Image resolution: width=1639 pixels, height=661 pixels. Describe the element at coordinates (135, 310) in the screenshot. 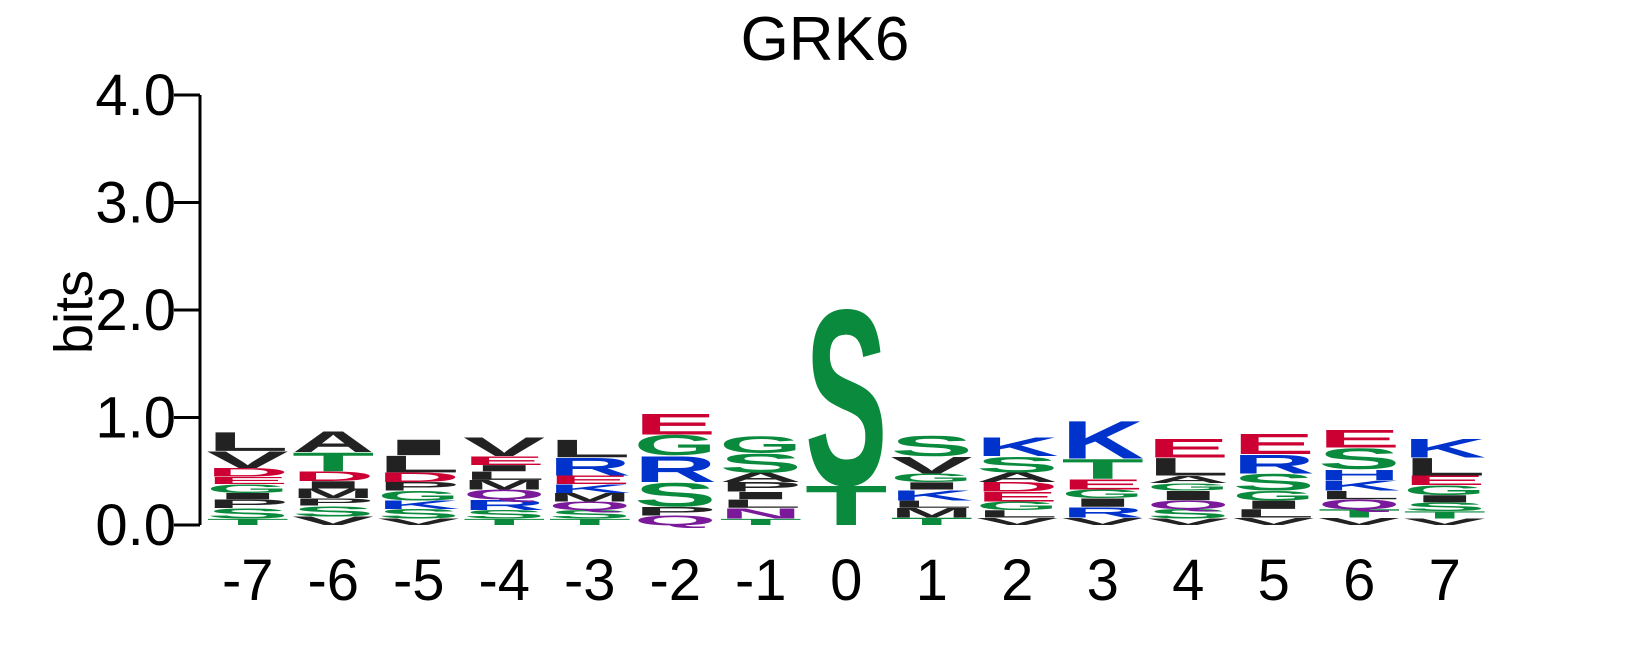

I see `y-tick-label: 2.0` at that location.